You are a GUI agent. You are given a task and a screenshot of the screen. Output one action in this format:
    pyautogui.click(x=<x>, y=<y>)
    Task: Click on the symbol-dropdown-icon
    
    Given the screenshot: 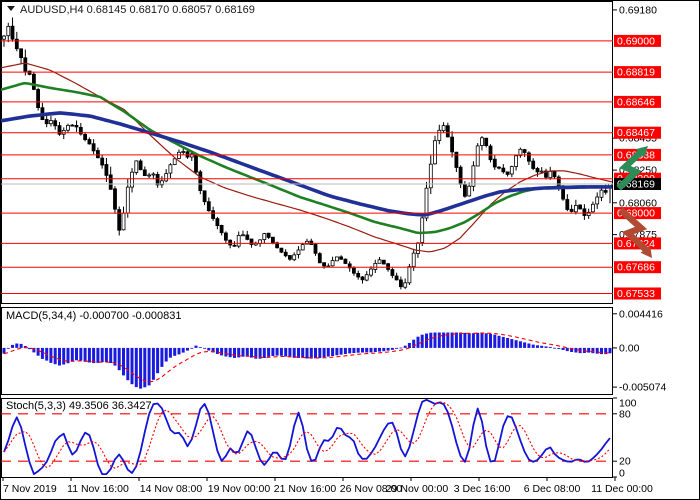 What is the action you would take?
    pyautogui.click(x=11, y=8)
    